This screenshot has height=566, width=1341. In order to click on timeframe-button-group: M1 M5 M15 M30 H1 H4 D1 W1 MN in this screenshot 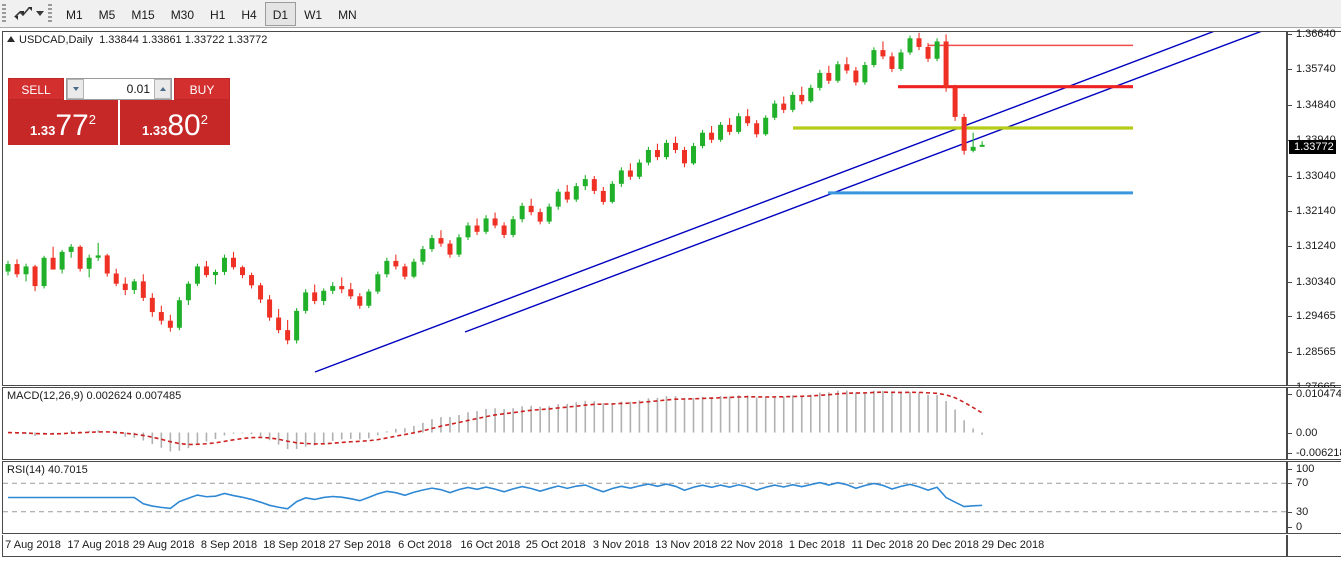, I will do `click(211, 14)`.